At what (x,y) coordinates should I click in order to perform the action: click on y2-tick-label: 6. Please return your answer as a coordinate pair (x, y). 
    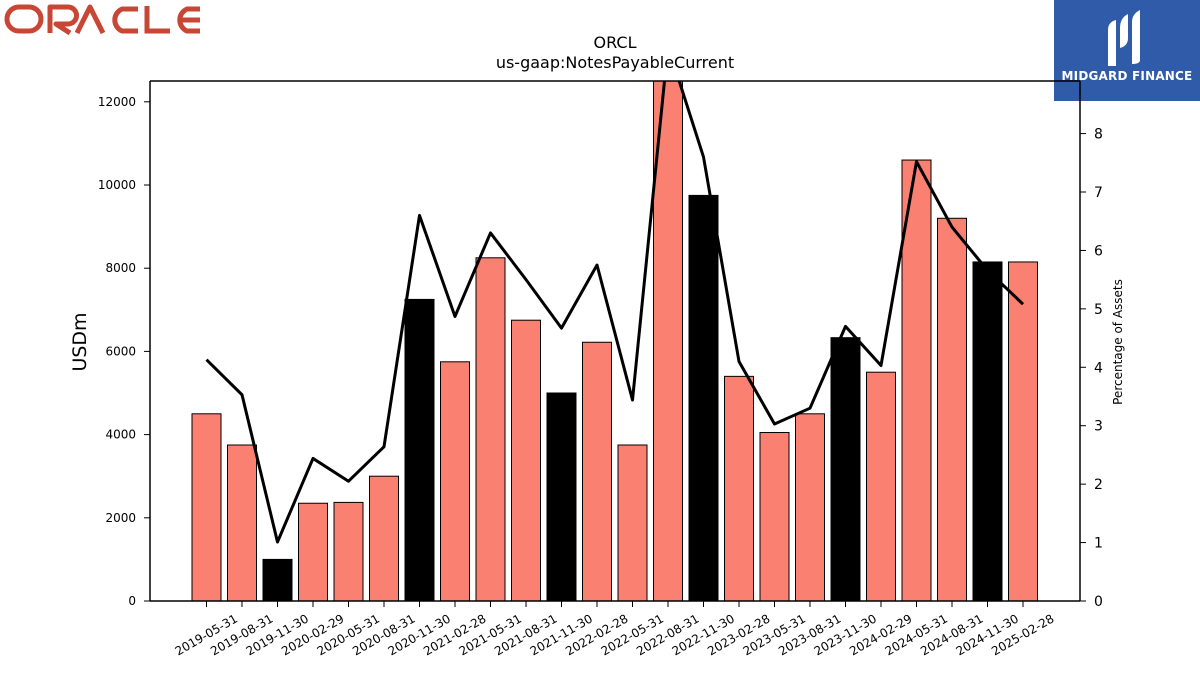
    Looking at the image, I should click on (1098, 251).